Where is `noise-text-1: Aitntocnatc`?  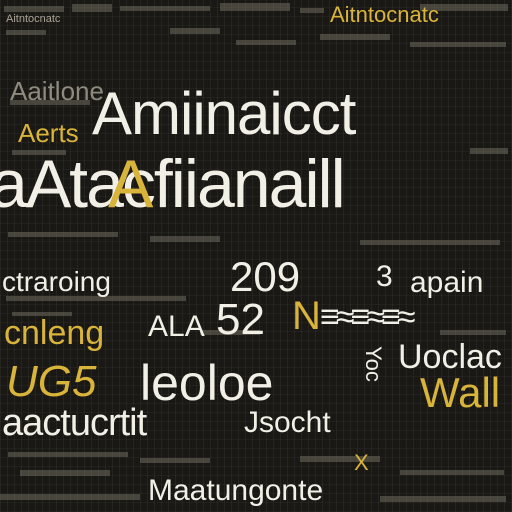
noise-text-1: Aitntocnatc is located at coordinates (33, 19).